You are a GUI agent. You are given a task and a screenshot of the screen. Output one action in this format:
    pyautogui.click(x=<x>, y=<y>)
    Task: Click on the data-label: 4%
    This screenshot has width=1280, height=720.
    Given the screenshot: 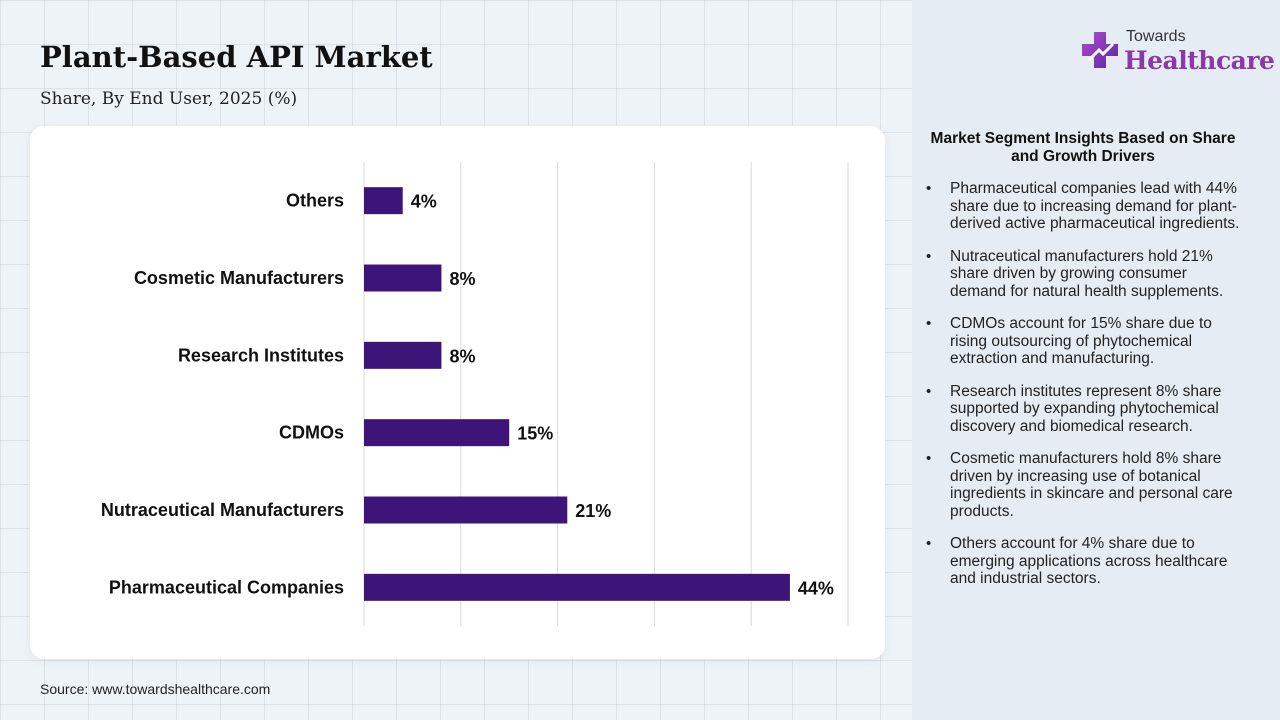 What is the action you would take?
    pyautogui.click(x=424, y=202)
    